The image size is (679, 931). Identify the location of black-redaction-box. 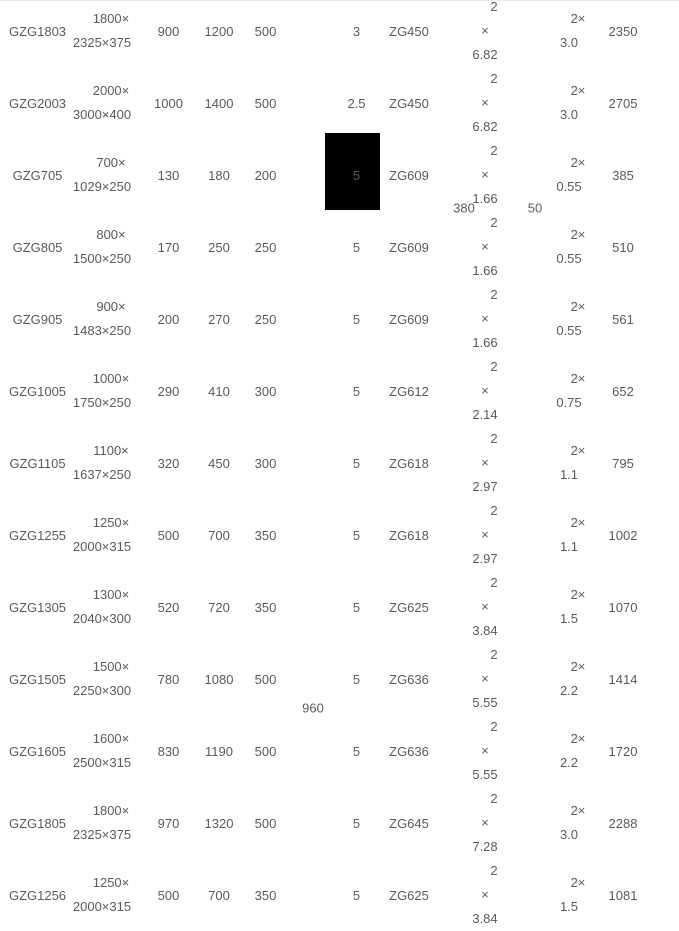
(352, 171).